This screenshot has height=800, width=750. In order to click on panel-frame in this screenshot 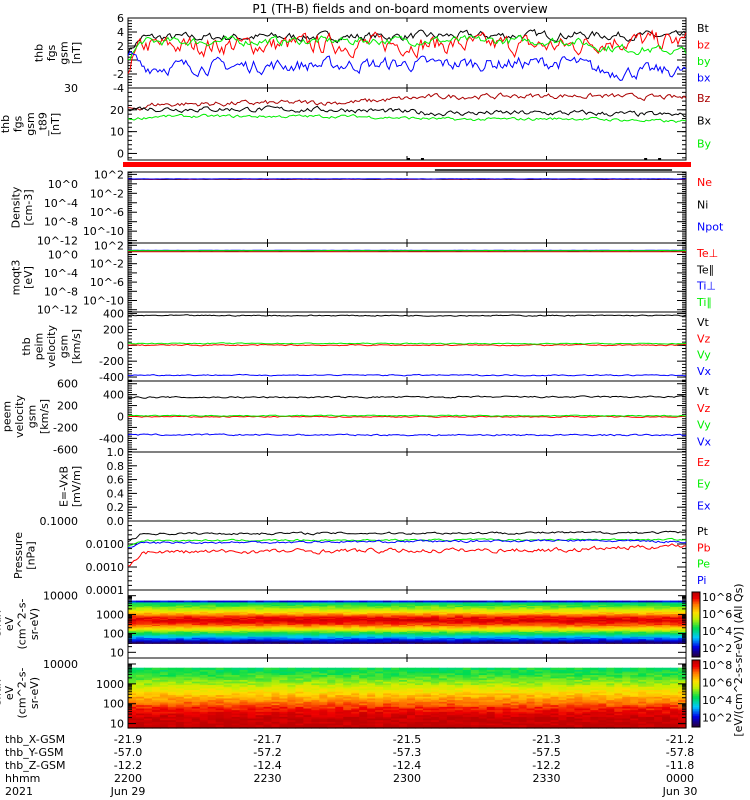, I will do `click(407, 277)`.